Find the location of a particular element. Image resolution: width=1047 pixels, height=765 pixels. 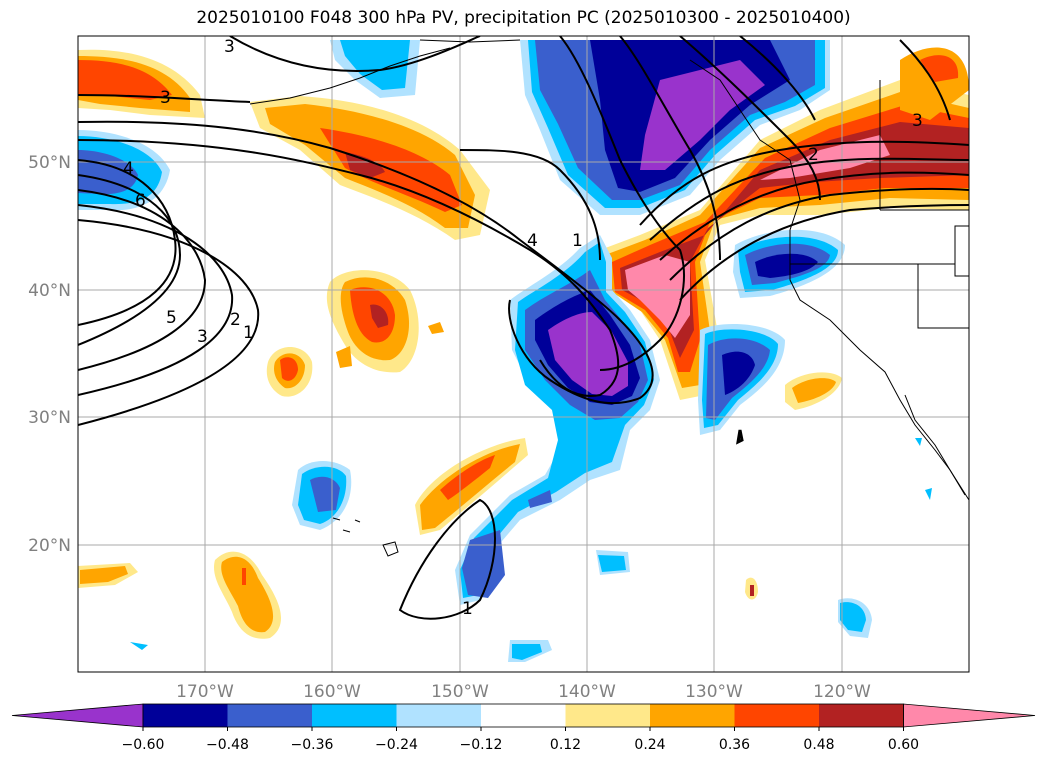

lon-label-120w: 120°W is located at coordinates (842, 692).